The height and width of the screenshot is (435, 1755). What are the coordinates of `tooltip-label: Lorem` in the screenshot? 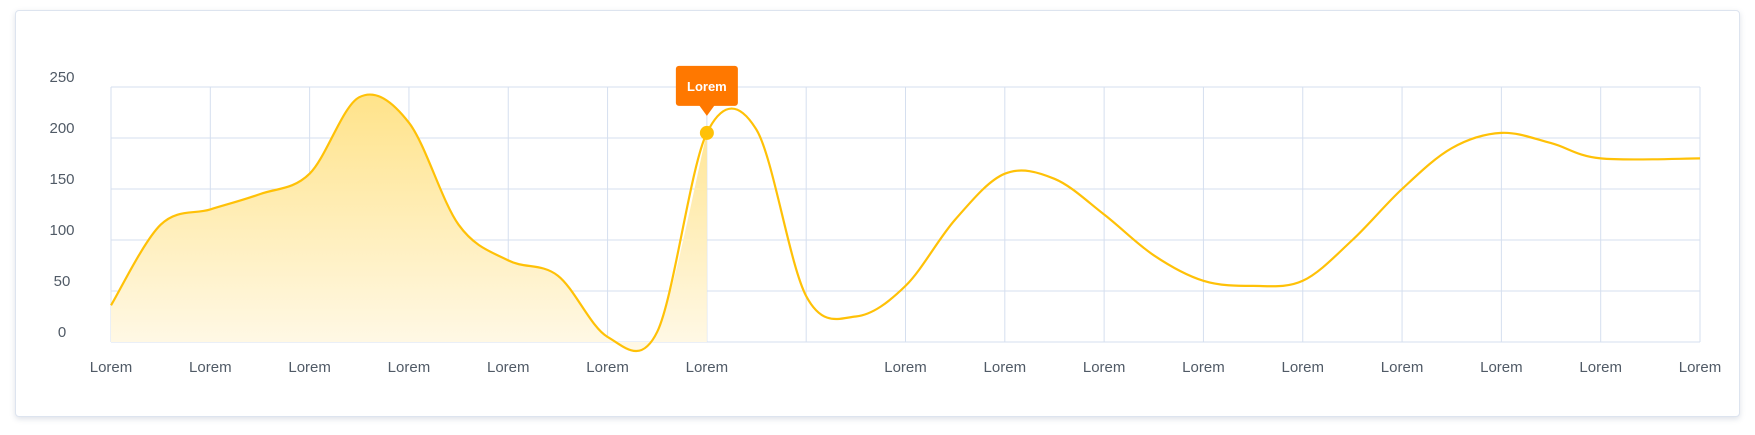 It's located at (707, 86).